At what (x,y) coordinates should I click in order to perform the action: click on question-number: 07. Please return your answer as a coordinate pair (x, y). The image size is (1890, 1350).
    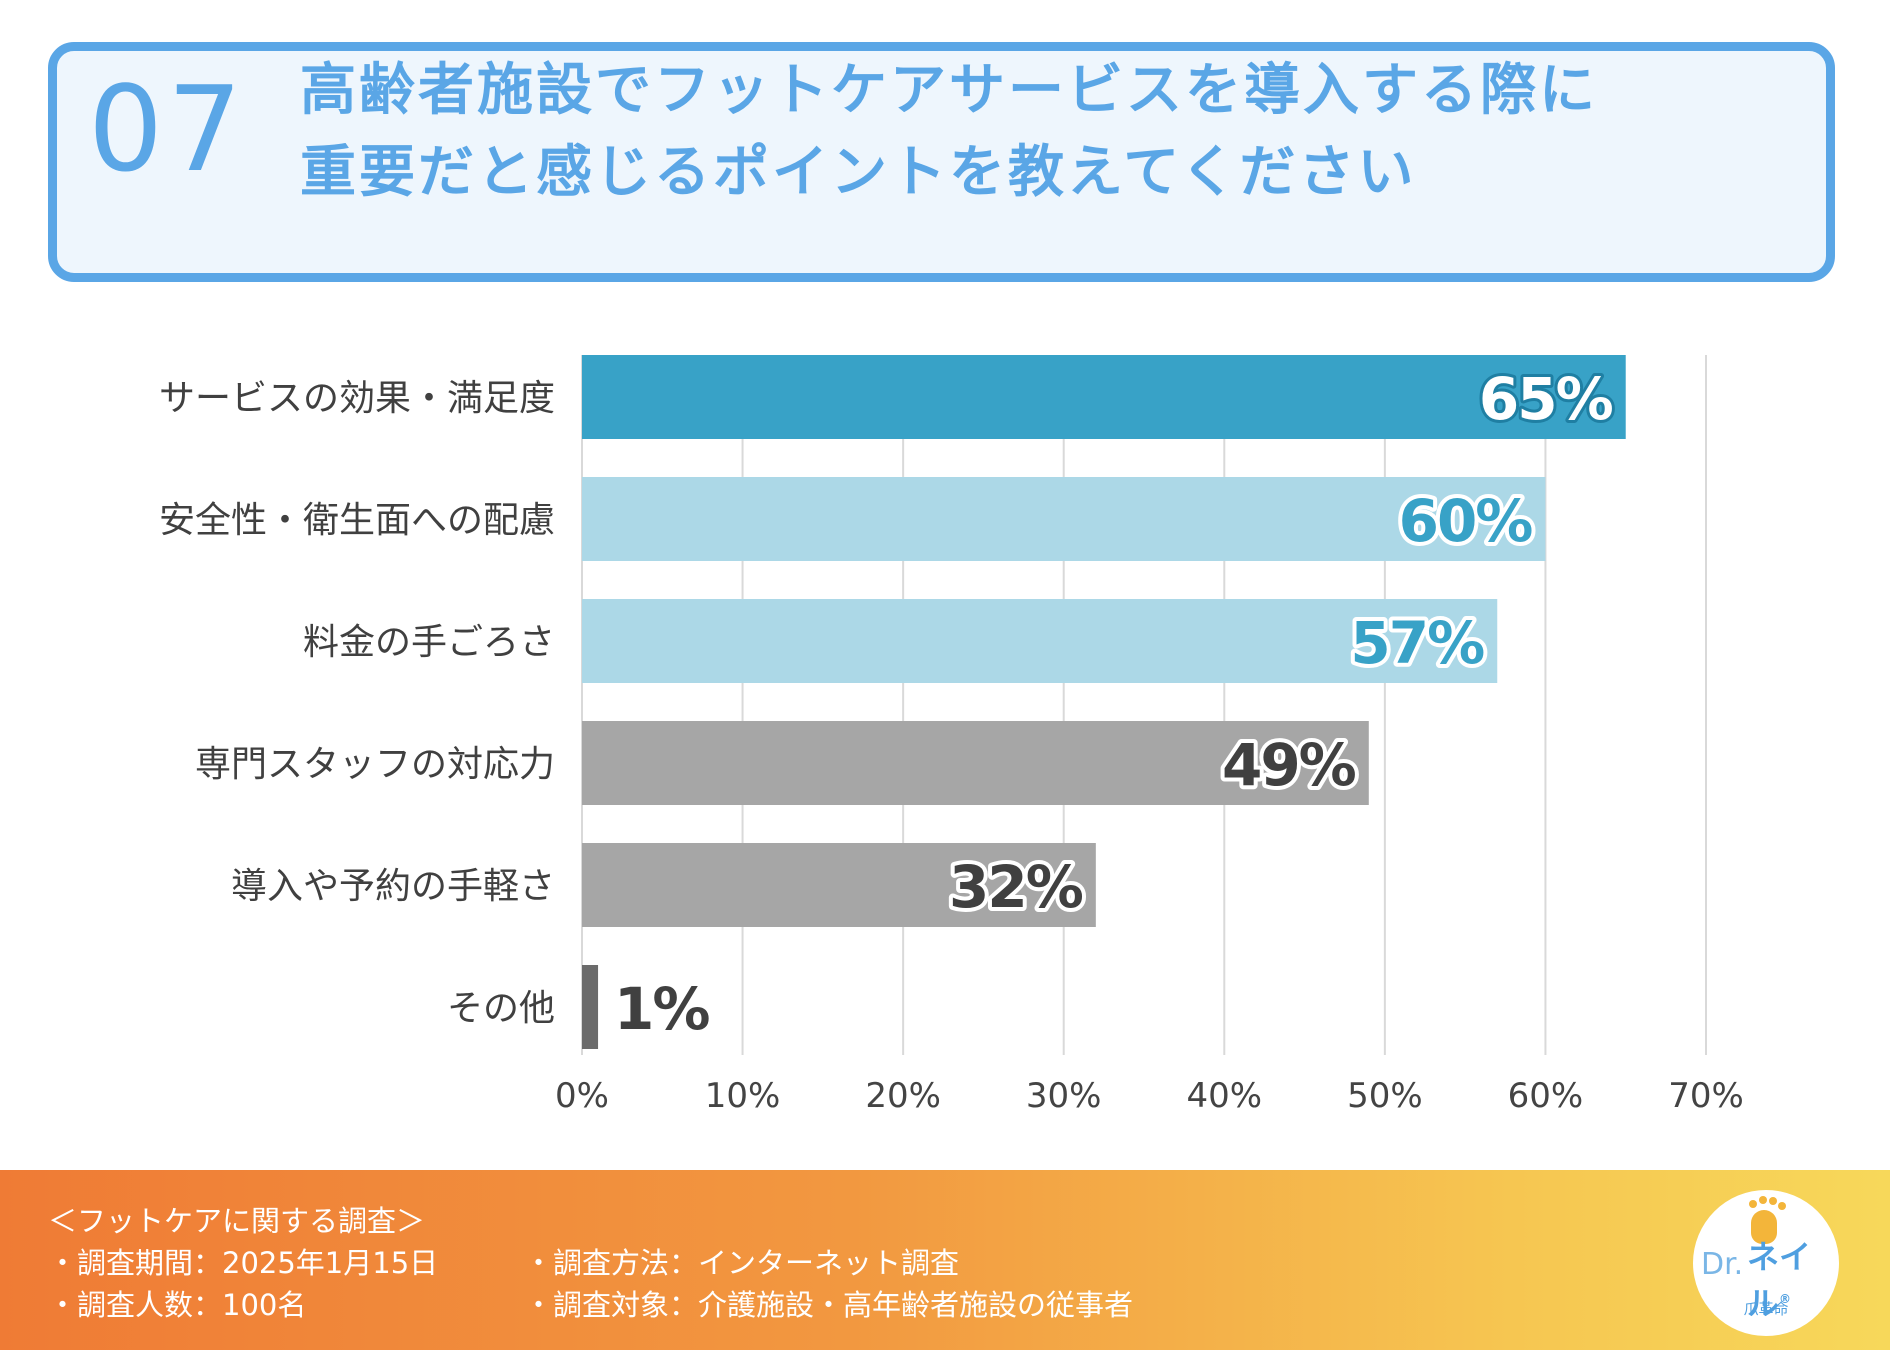
    Looking at the image, I should click on (167, 129).